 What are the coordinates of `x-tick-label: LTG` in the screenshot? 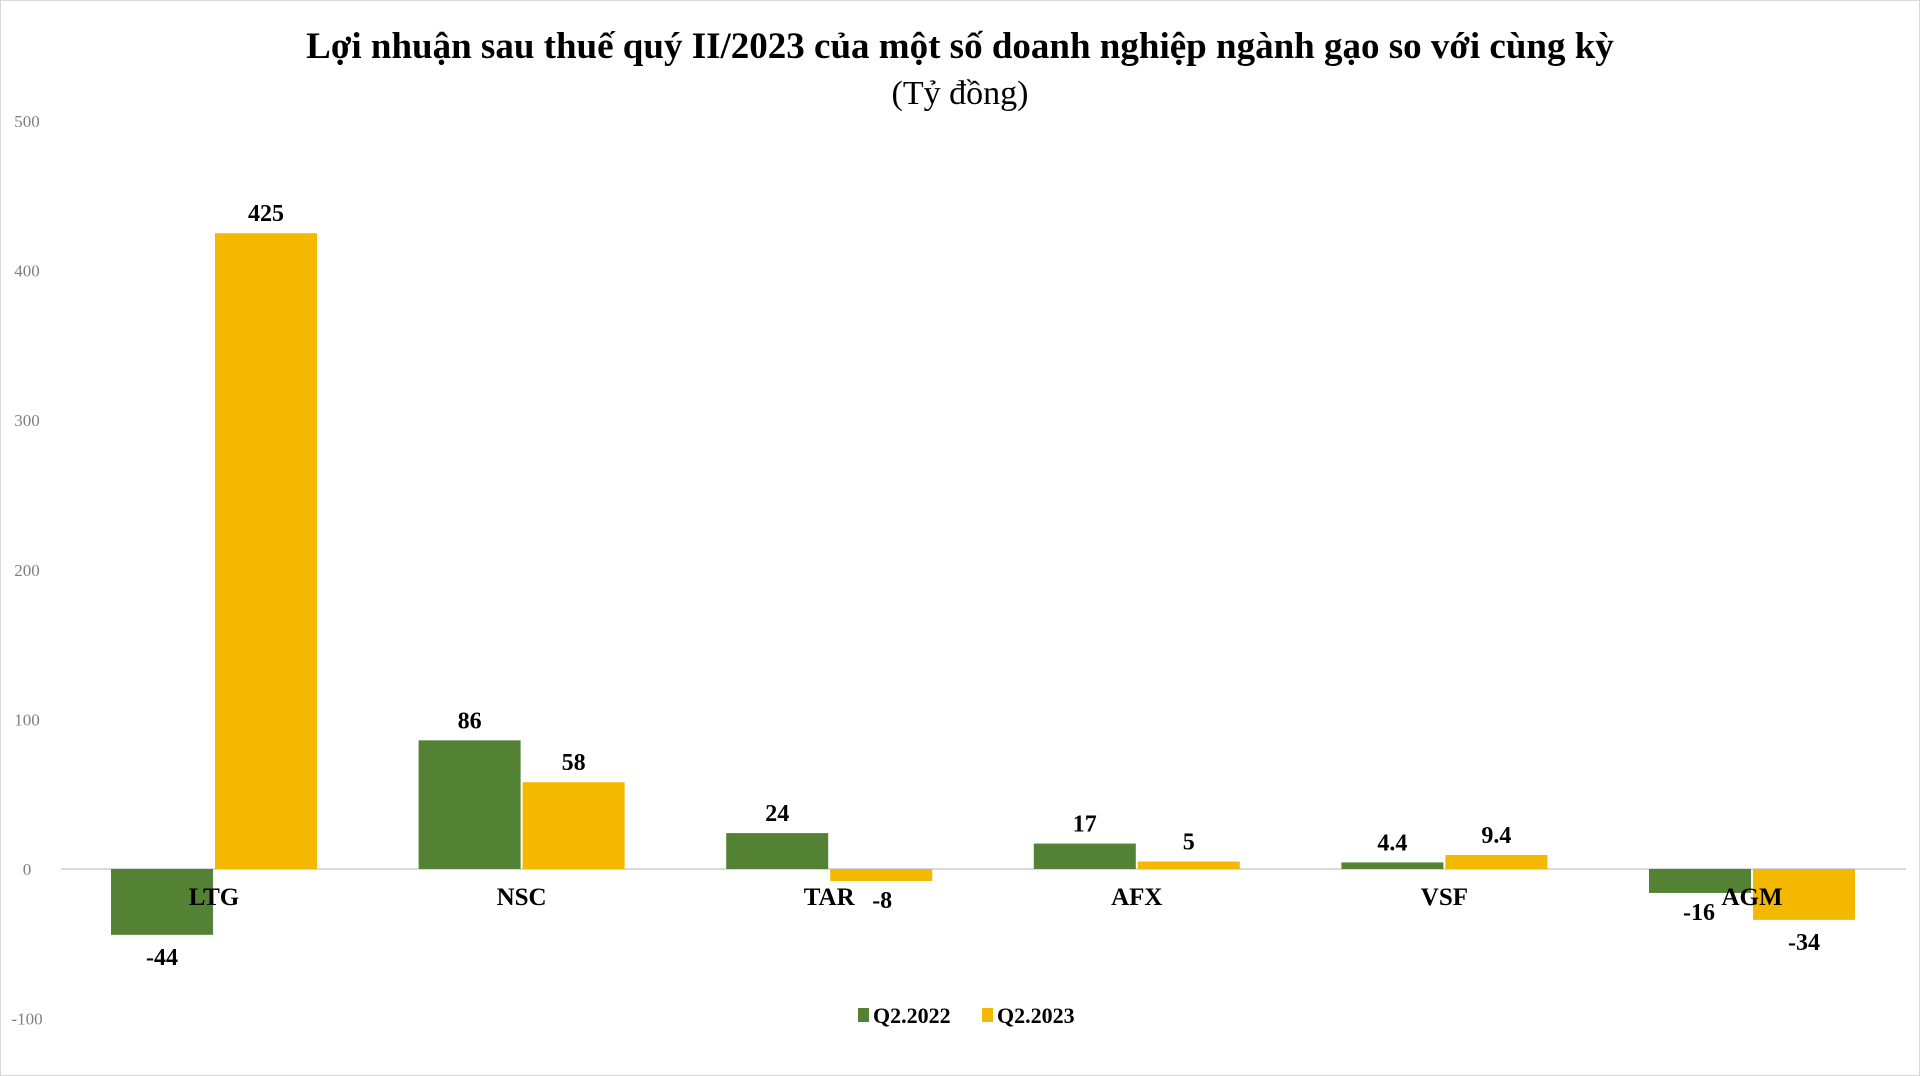 It's located at (214, 897).